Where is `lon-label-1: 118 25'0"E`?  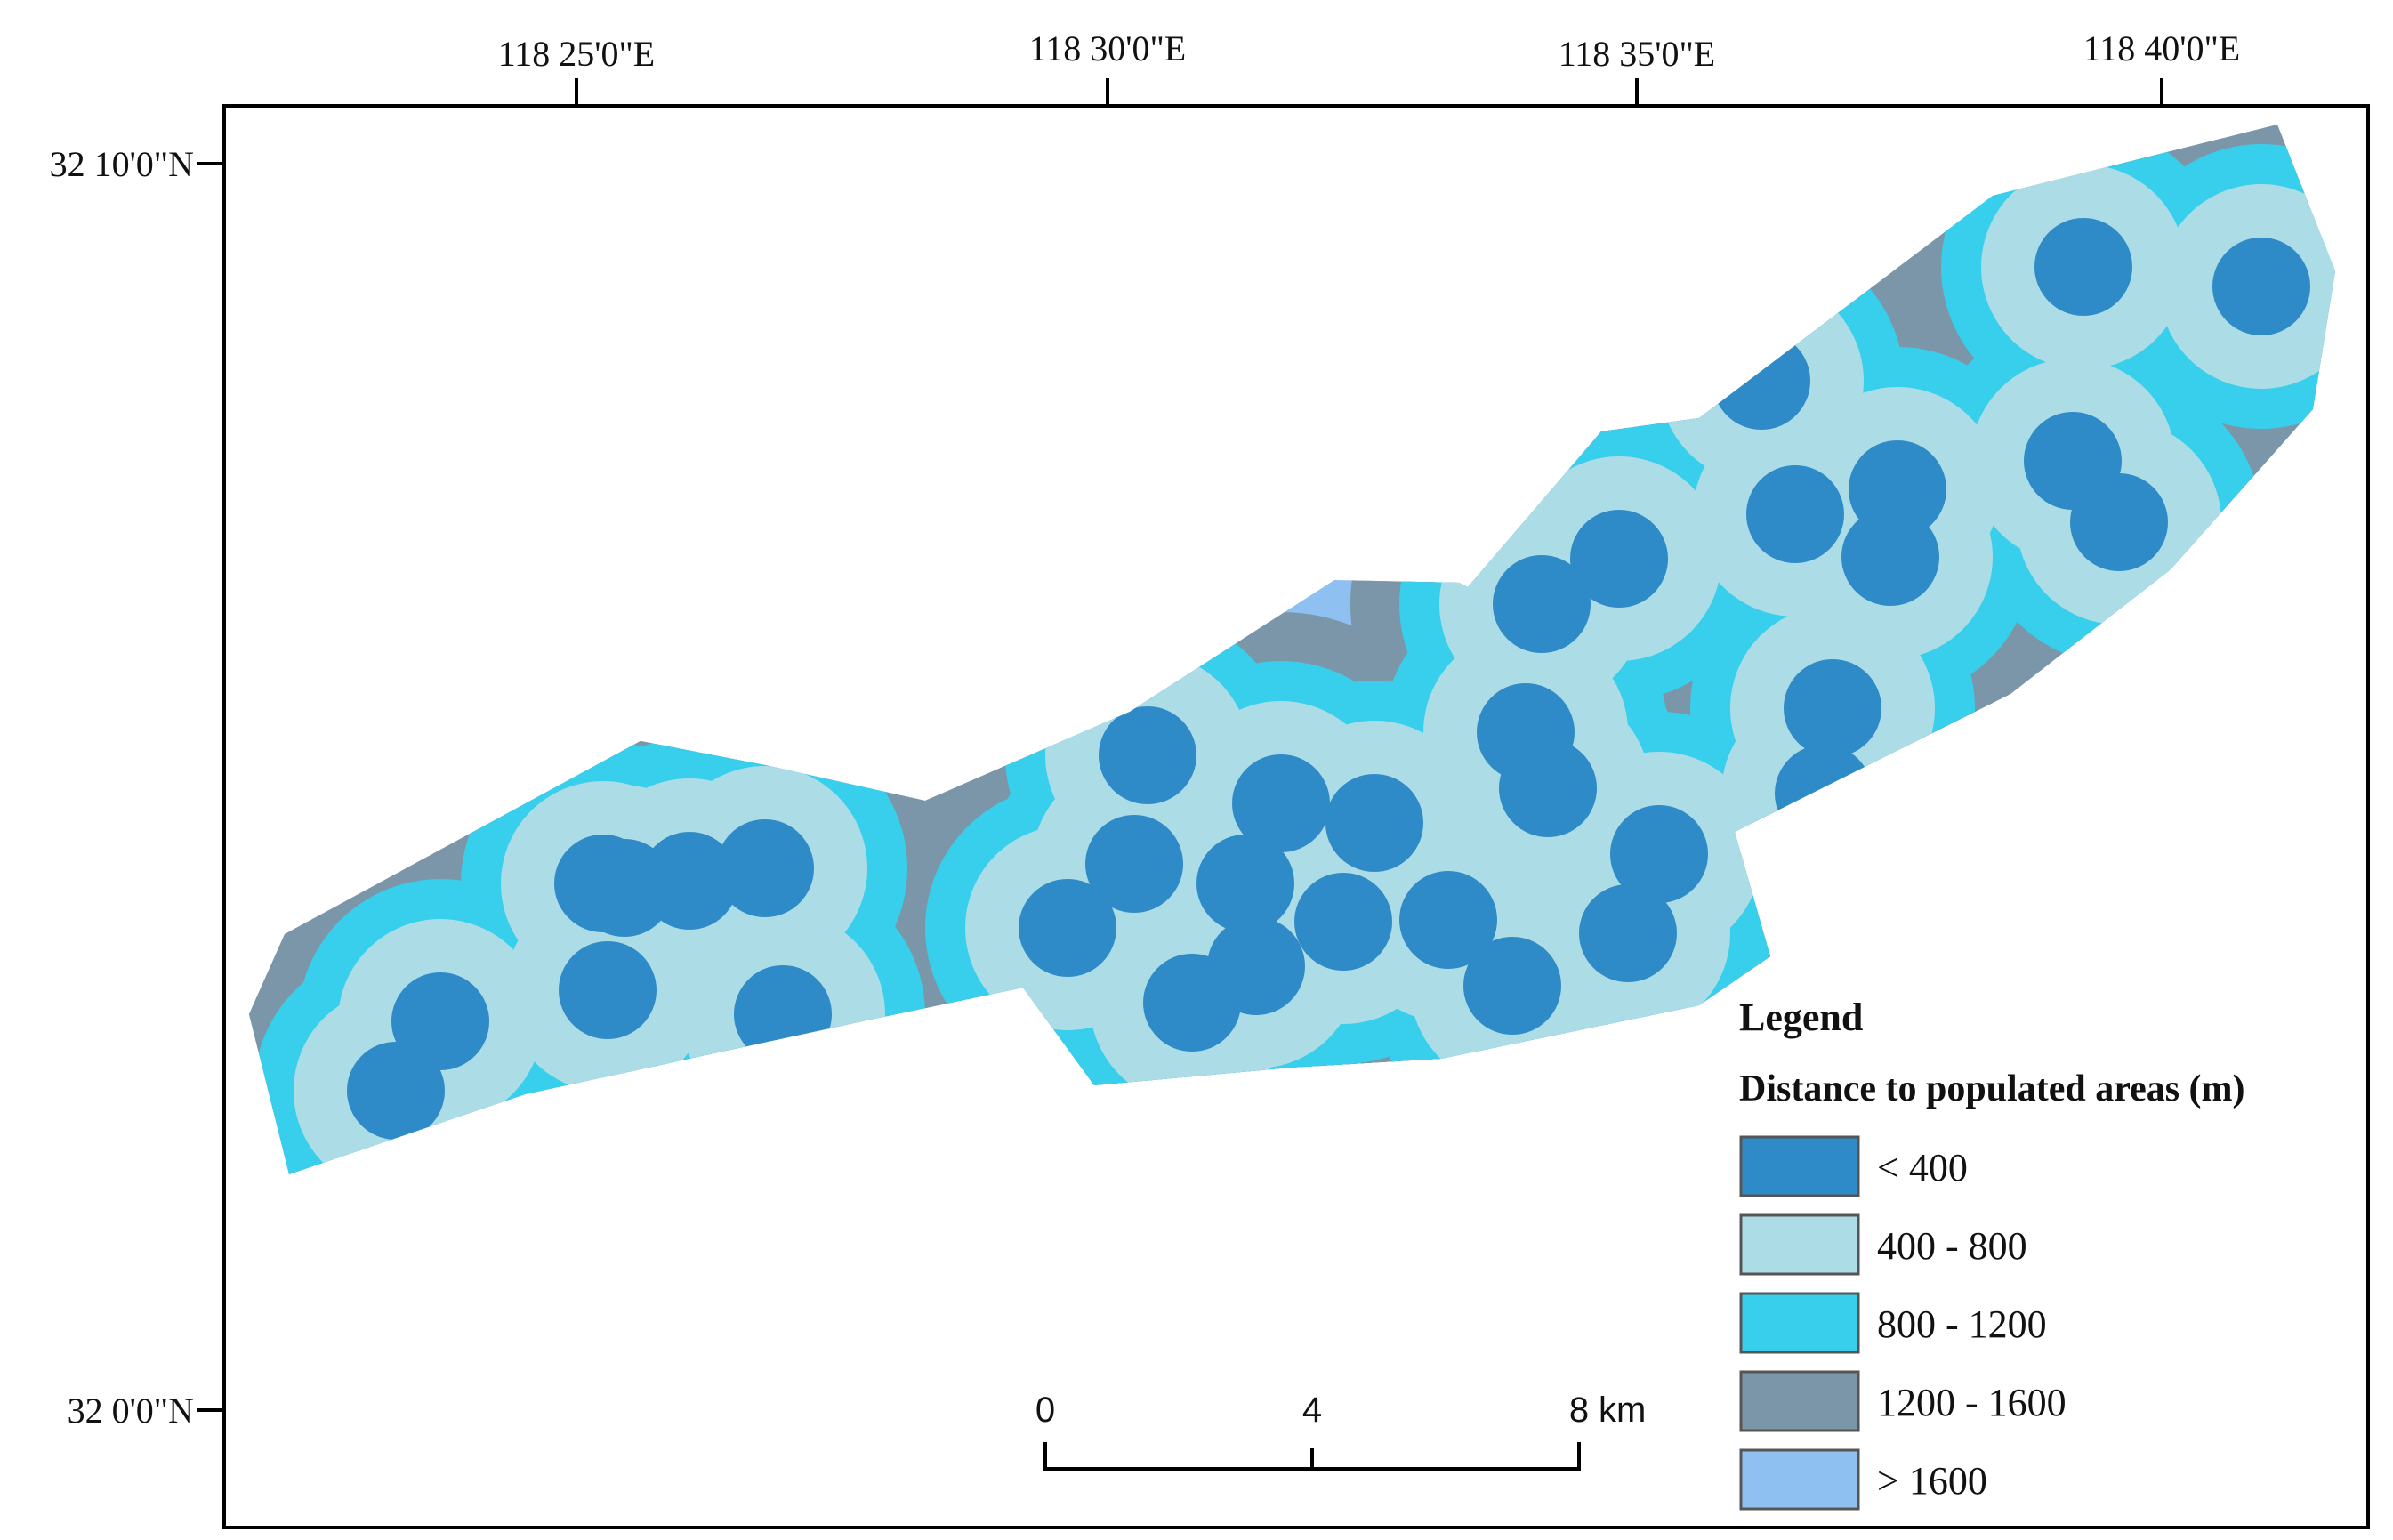 lon-label-1: 118 25'0"E is located at coordinates (576, 54).